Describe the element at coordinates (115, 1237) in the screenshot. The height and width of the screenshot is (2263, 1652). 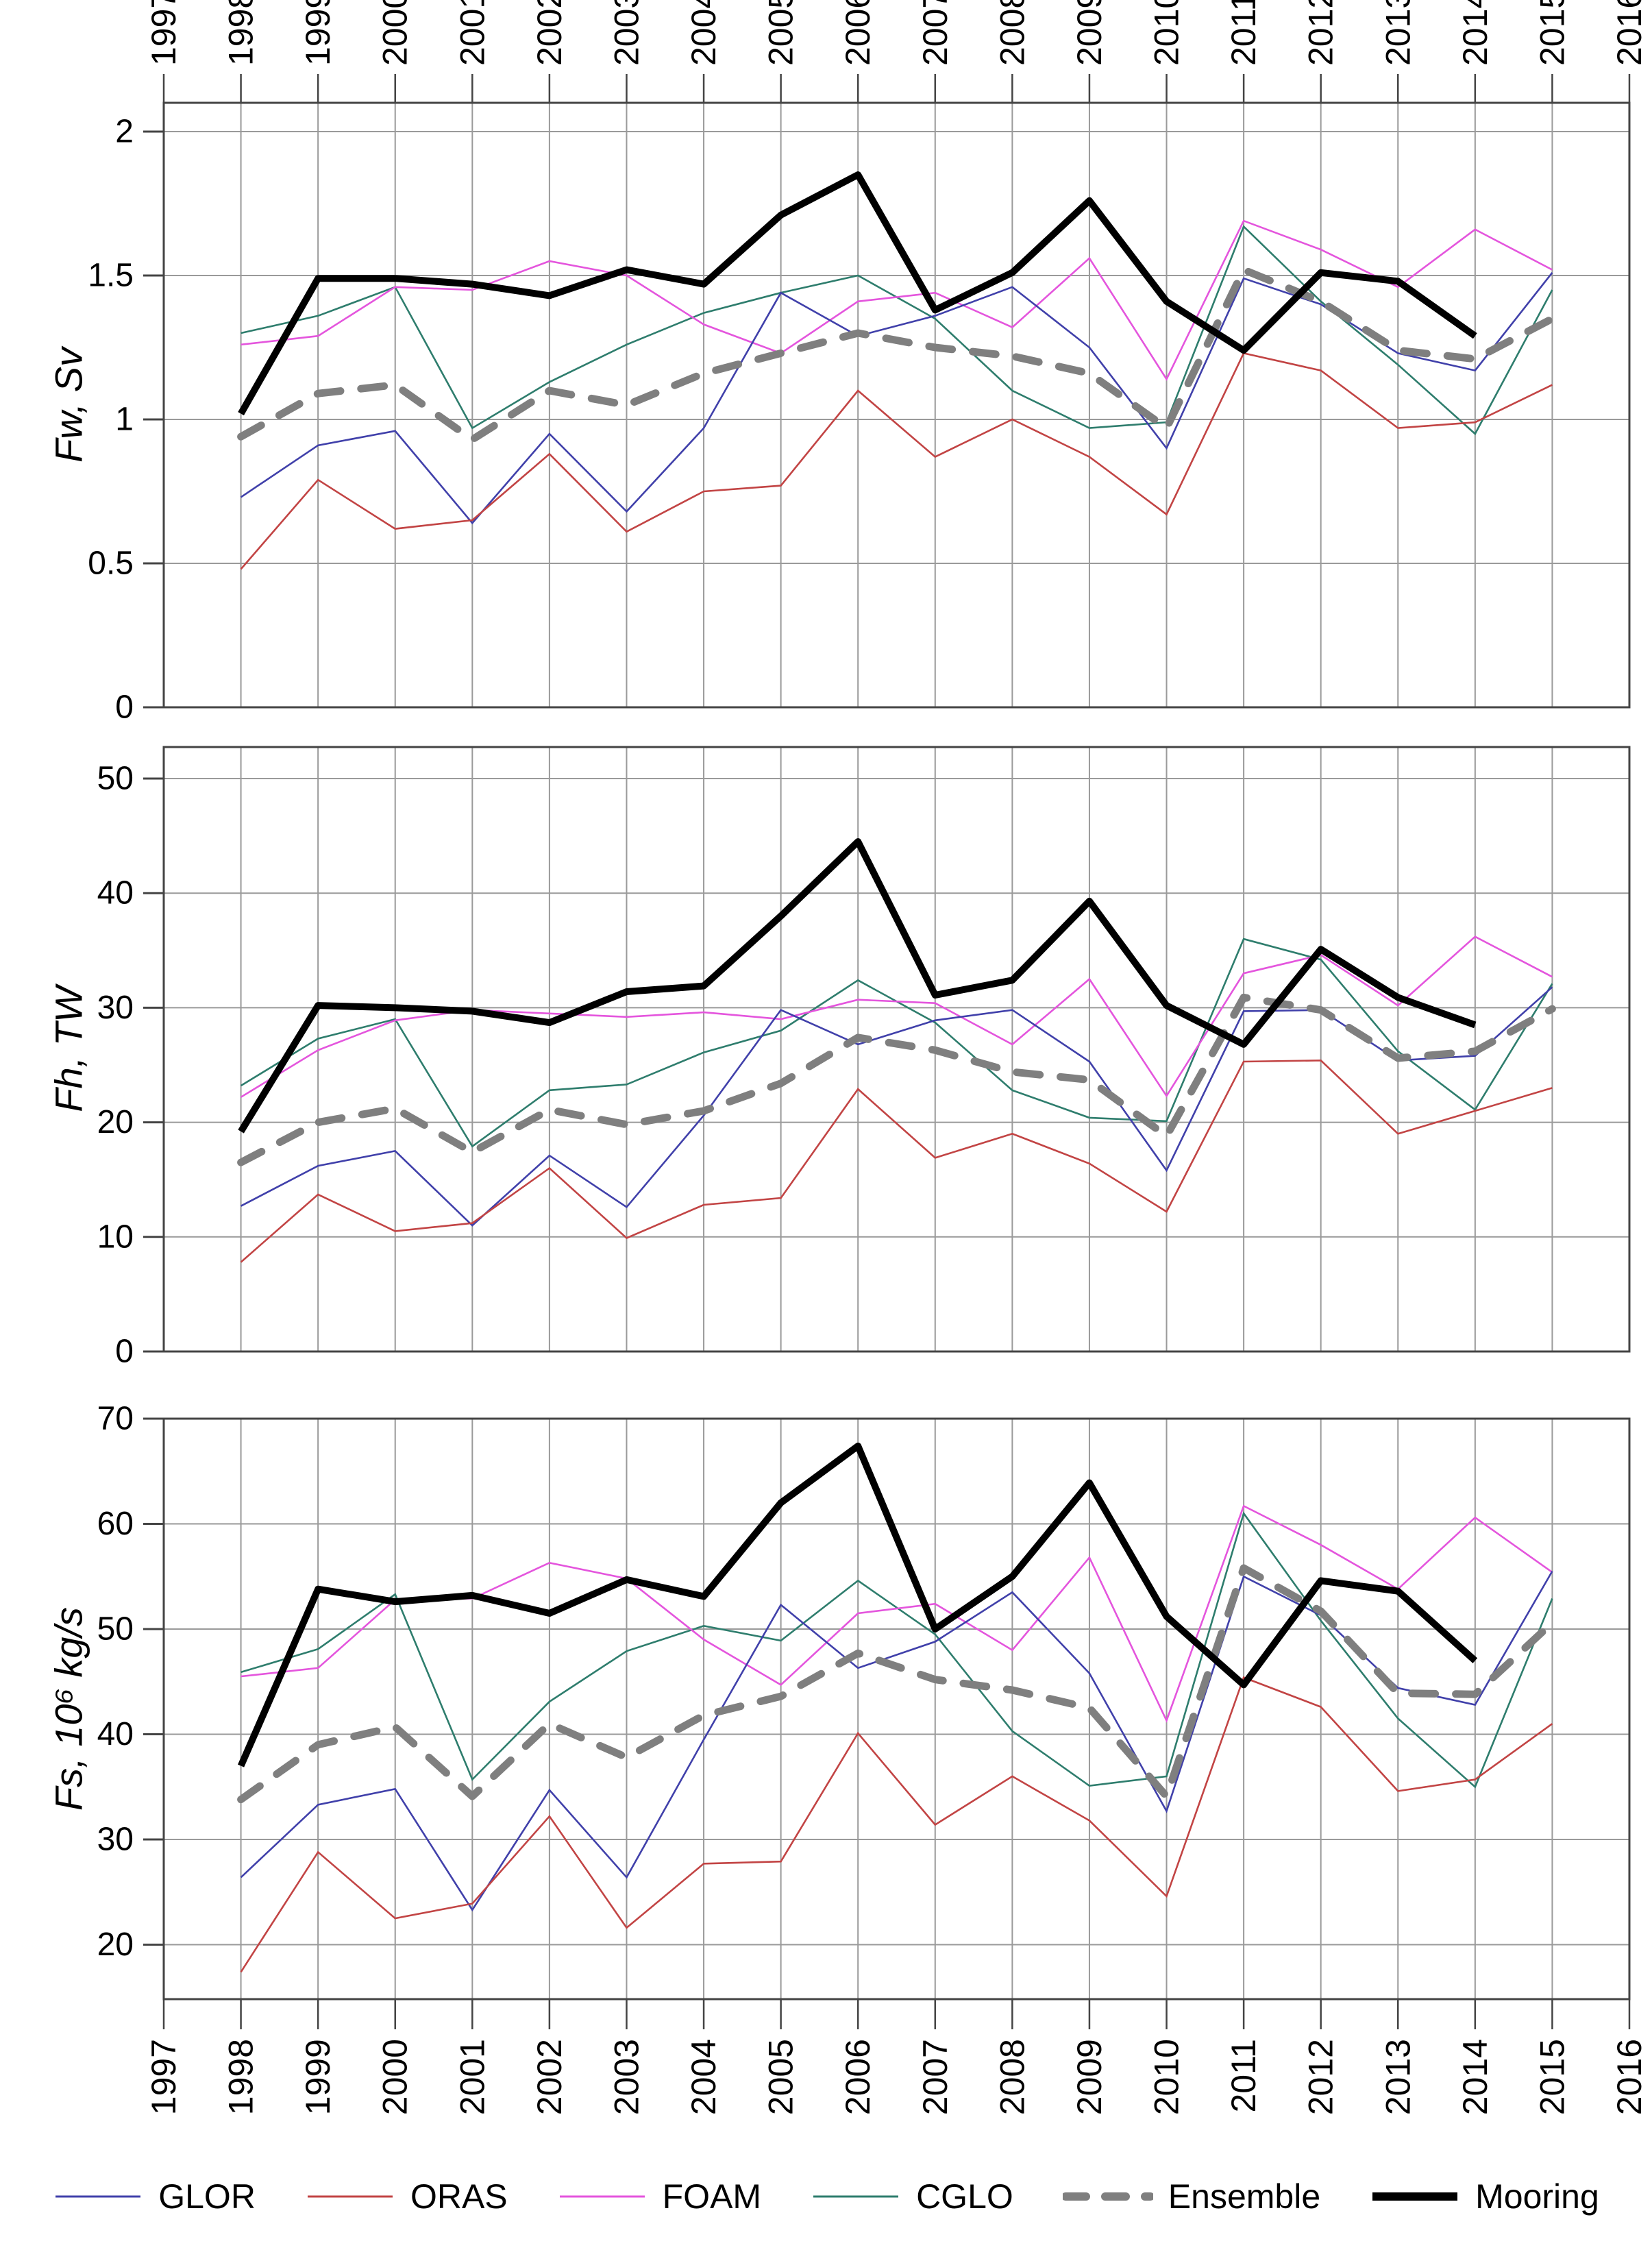
I see `y-tick-label: 10` at that location.